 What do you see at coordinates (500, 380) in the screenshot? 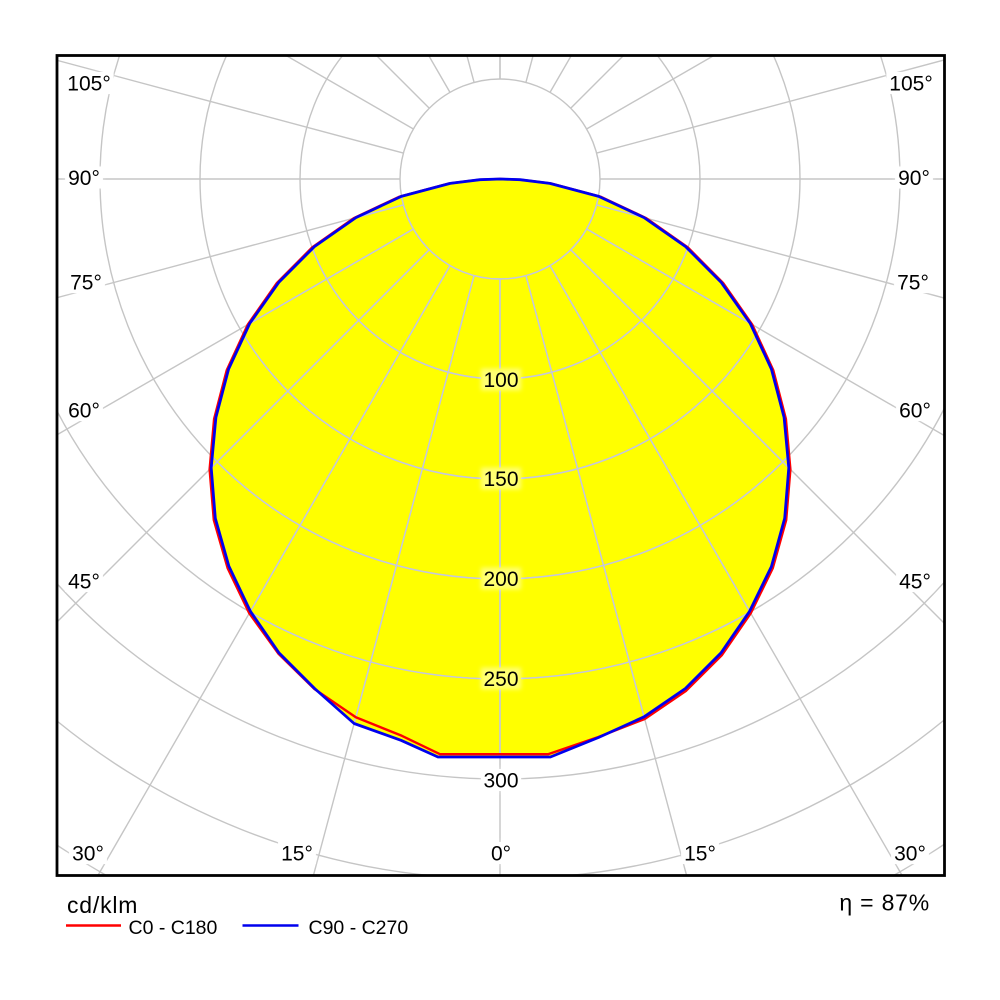
I see `svg-text: 100` at bounding box center [500, 380].